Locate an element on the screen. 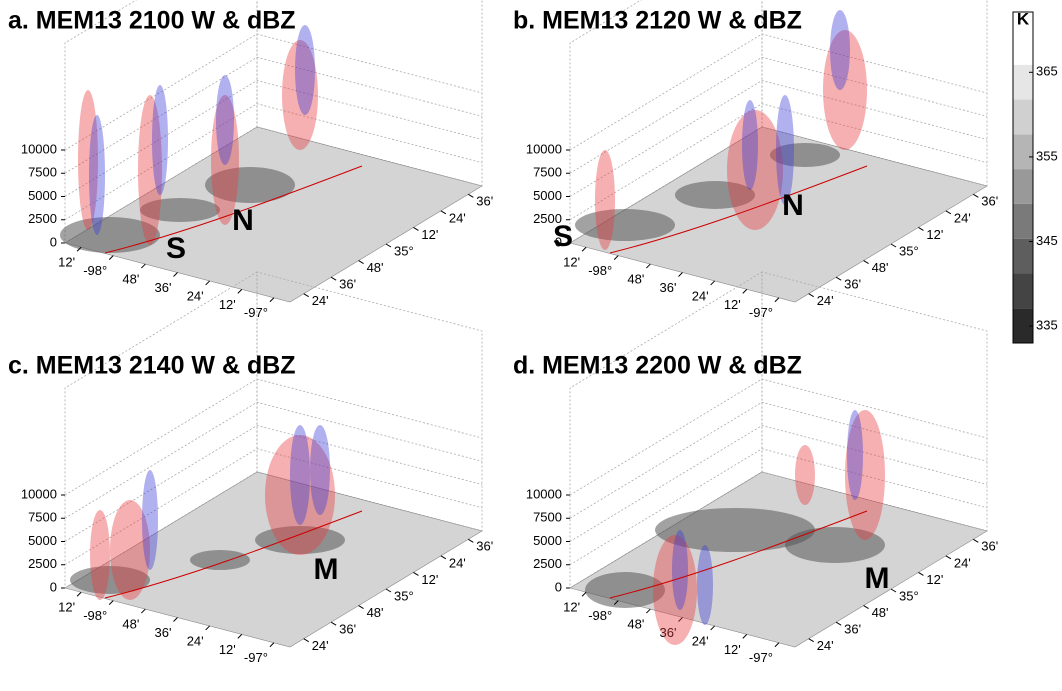 The height and width of the screenshot is (691, 1062). surface is located at coordinates (273, 214).